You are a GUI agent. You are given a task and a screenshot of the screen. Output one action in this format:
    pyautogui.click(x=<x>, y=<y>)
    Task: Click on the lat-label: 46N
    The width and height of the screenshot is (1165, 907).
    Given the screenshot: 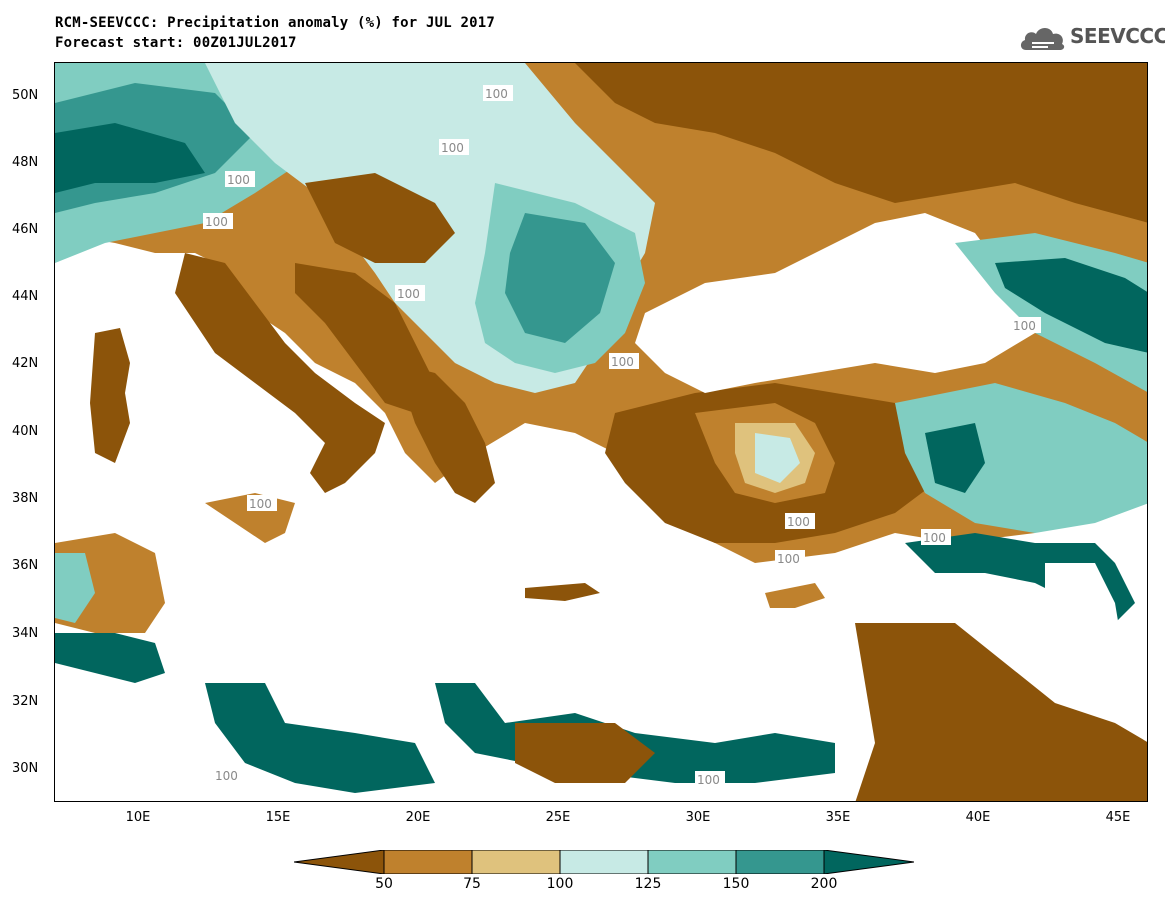 What is the action you would take?
    pyautogui.click(x=25, y=229)
    